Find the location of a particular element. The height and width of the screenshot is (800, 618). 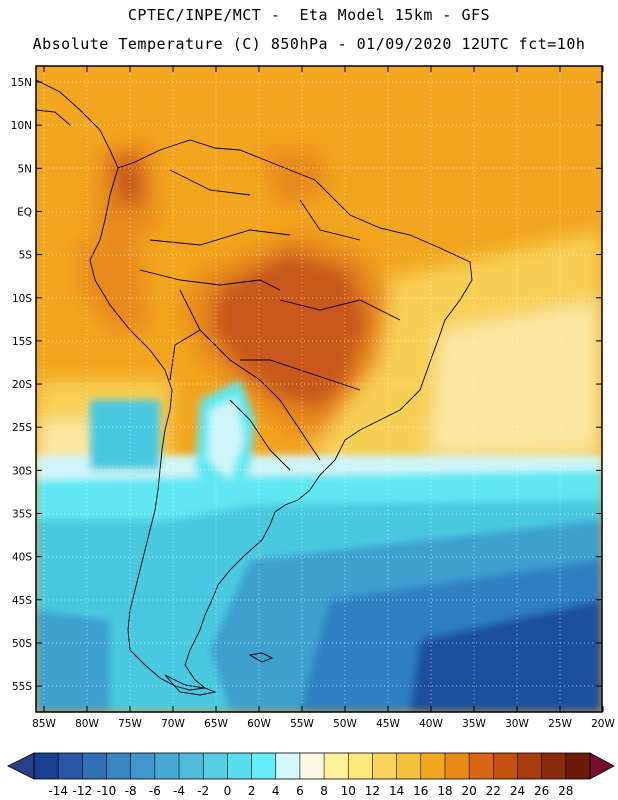

colorbar-label: 20 is located at coordinates (468, 791).